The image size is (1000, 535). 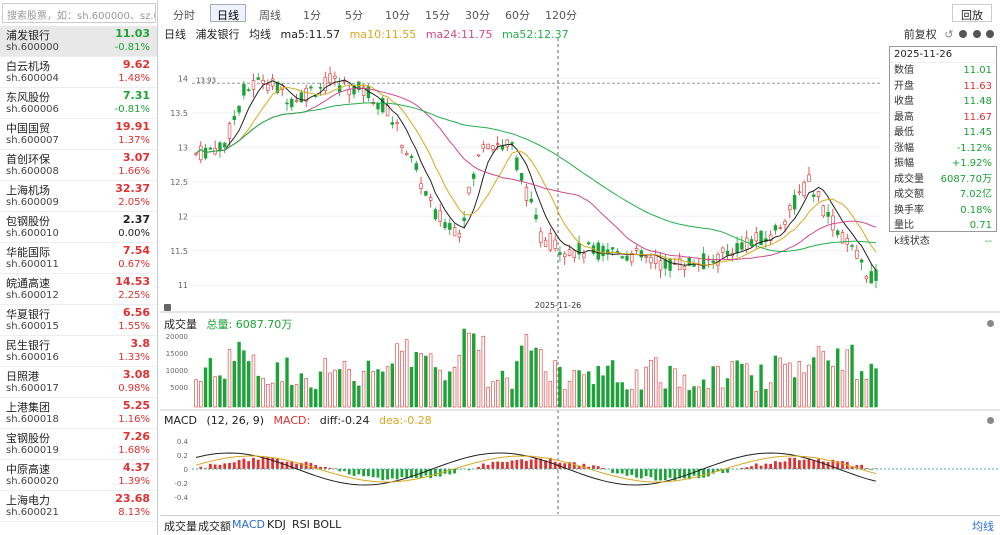 What do you see at coordinates (78, 165) in the screenshot?
I see `stock-list-item: 首创环保 sh.600008 3.07 1.66%` at bounding box center [78, 165].